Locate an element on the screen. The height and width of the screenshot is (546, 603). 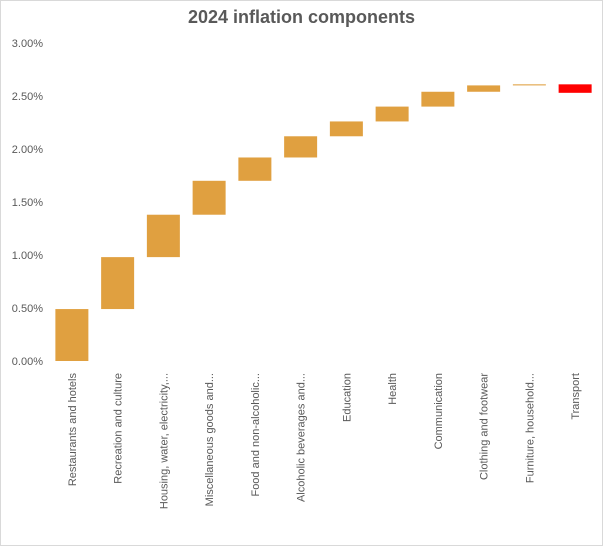
y-axis: 0.00% 0.50% 1.00% 1.50% 2.00% 2.50% 3.00% is located at coordinates (27, 203).